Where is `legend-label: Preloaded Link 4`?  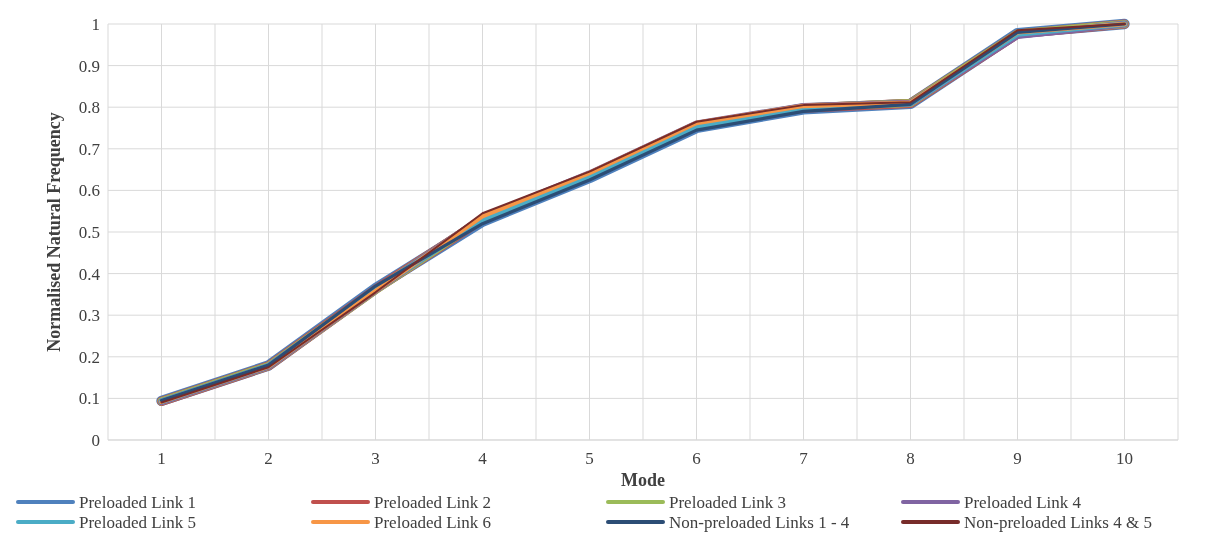
legend-label: Preloaded Link 4 is located at coordinates (1023, 502).